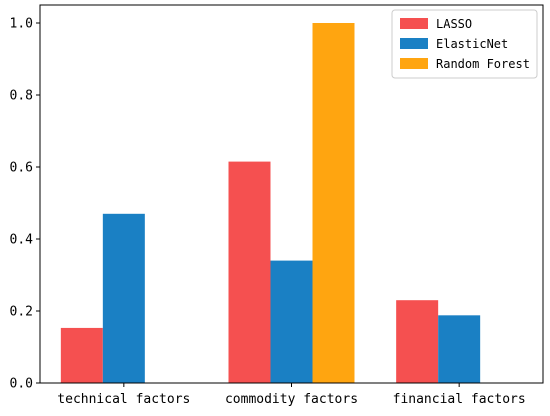 The width and height of the screenshot is (550, 416). Describe the element at coordinates (22, 240) in the screenshot. I see `y-tick-label: 0.4` at that location.